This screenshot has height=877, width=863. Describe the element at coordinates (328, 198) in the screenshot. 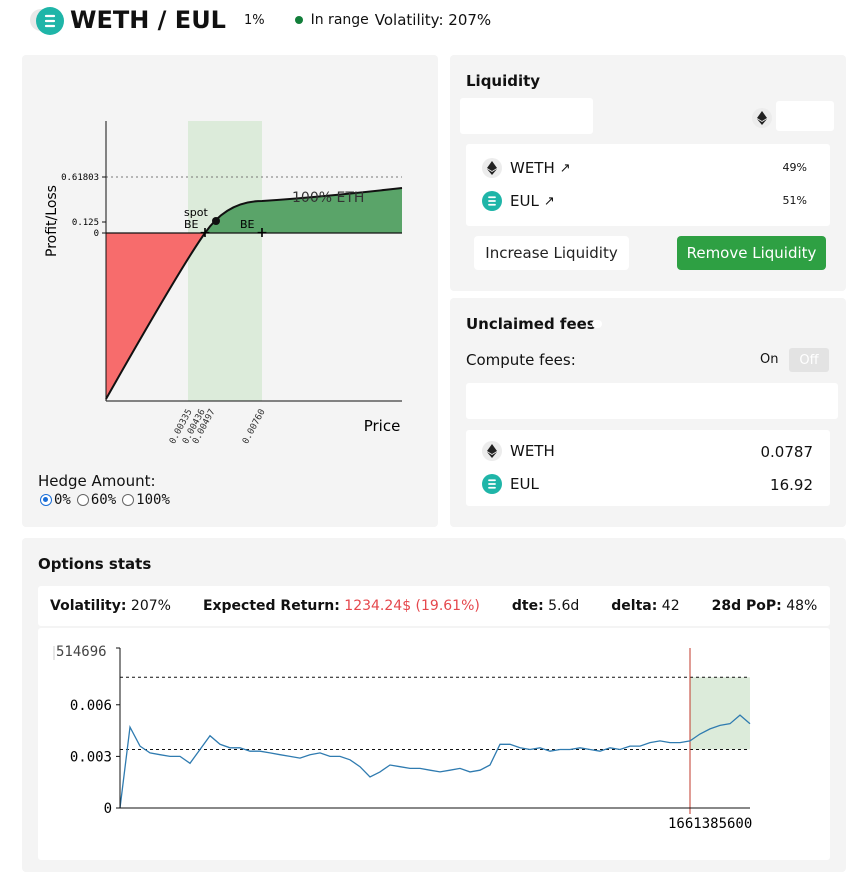

I see `position-label: 100% ETH` at that location.